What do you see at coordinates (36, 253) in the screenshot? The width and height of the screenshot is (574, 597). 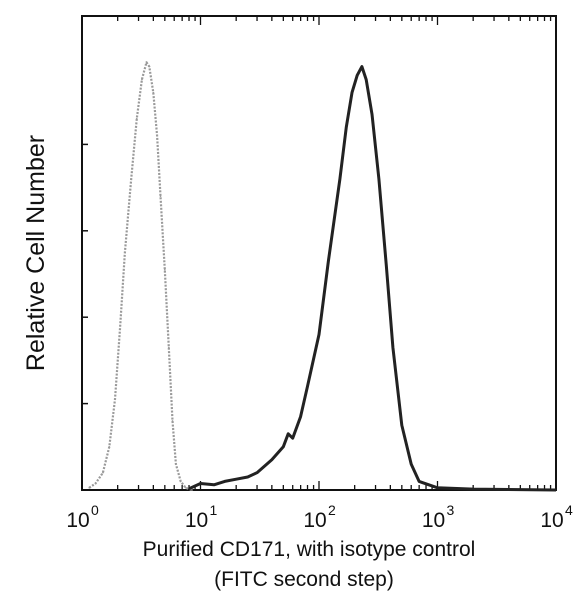 I see `y-axis-title: Relative Cell Number` at bounding box center [36, 253].